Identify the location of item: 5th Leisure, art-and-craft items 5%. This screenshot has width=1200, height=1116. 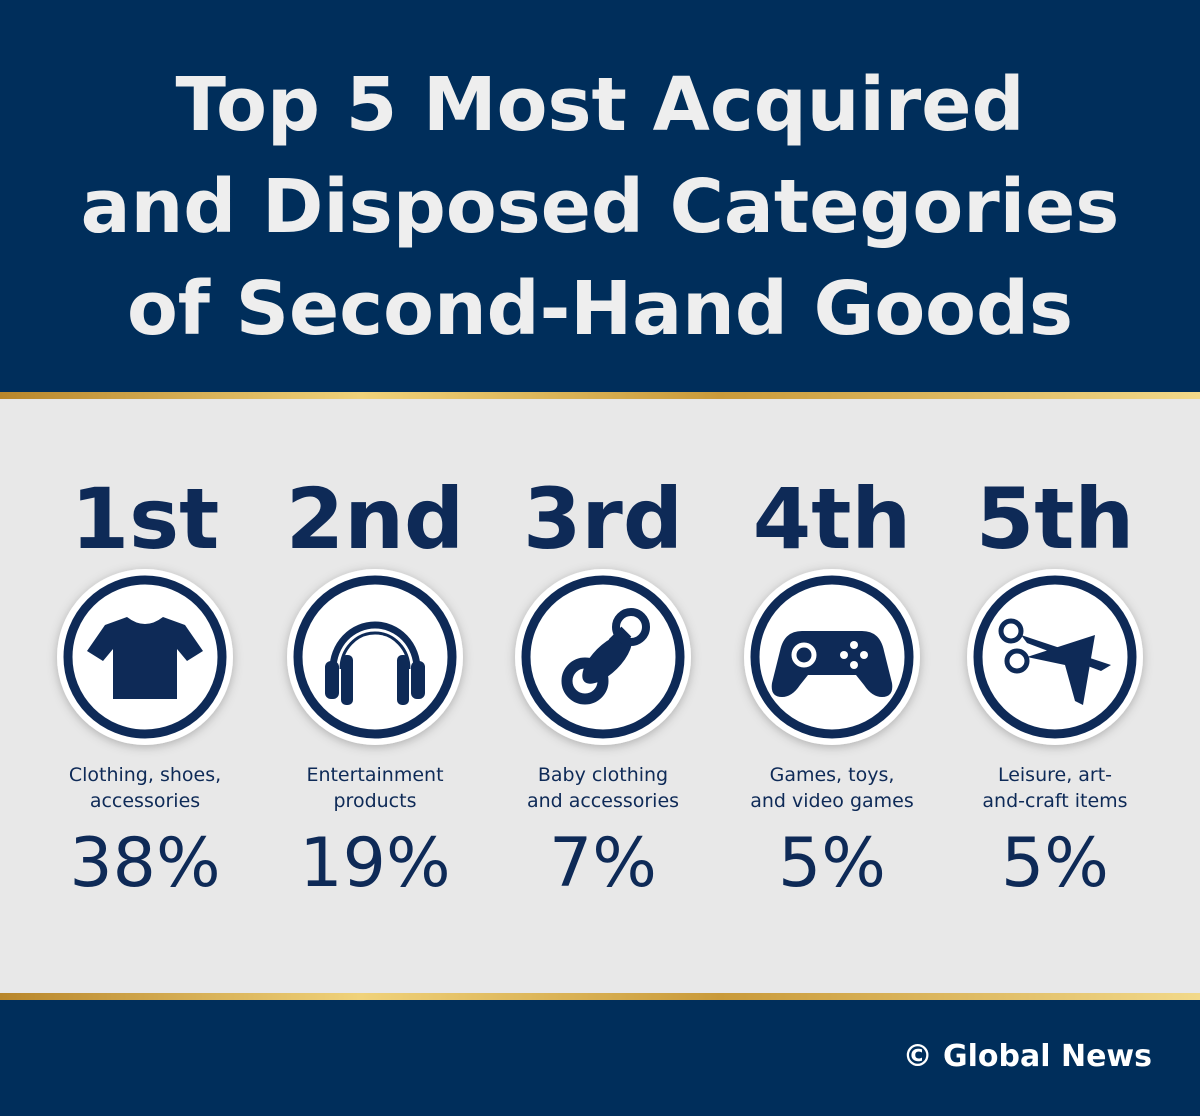
(1055, 686).